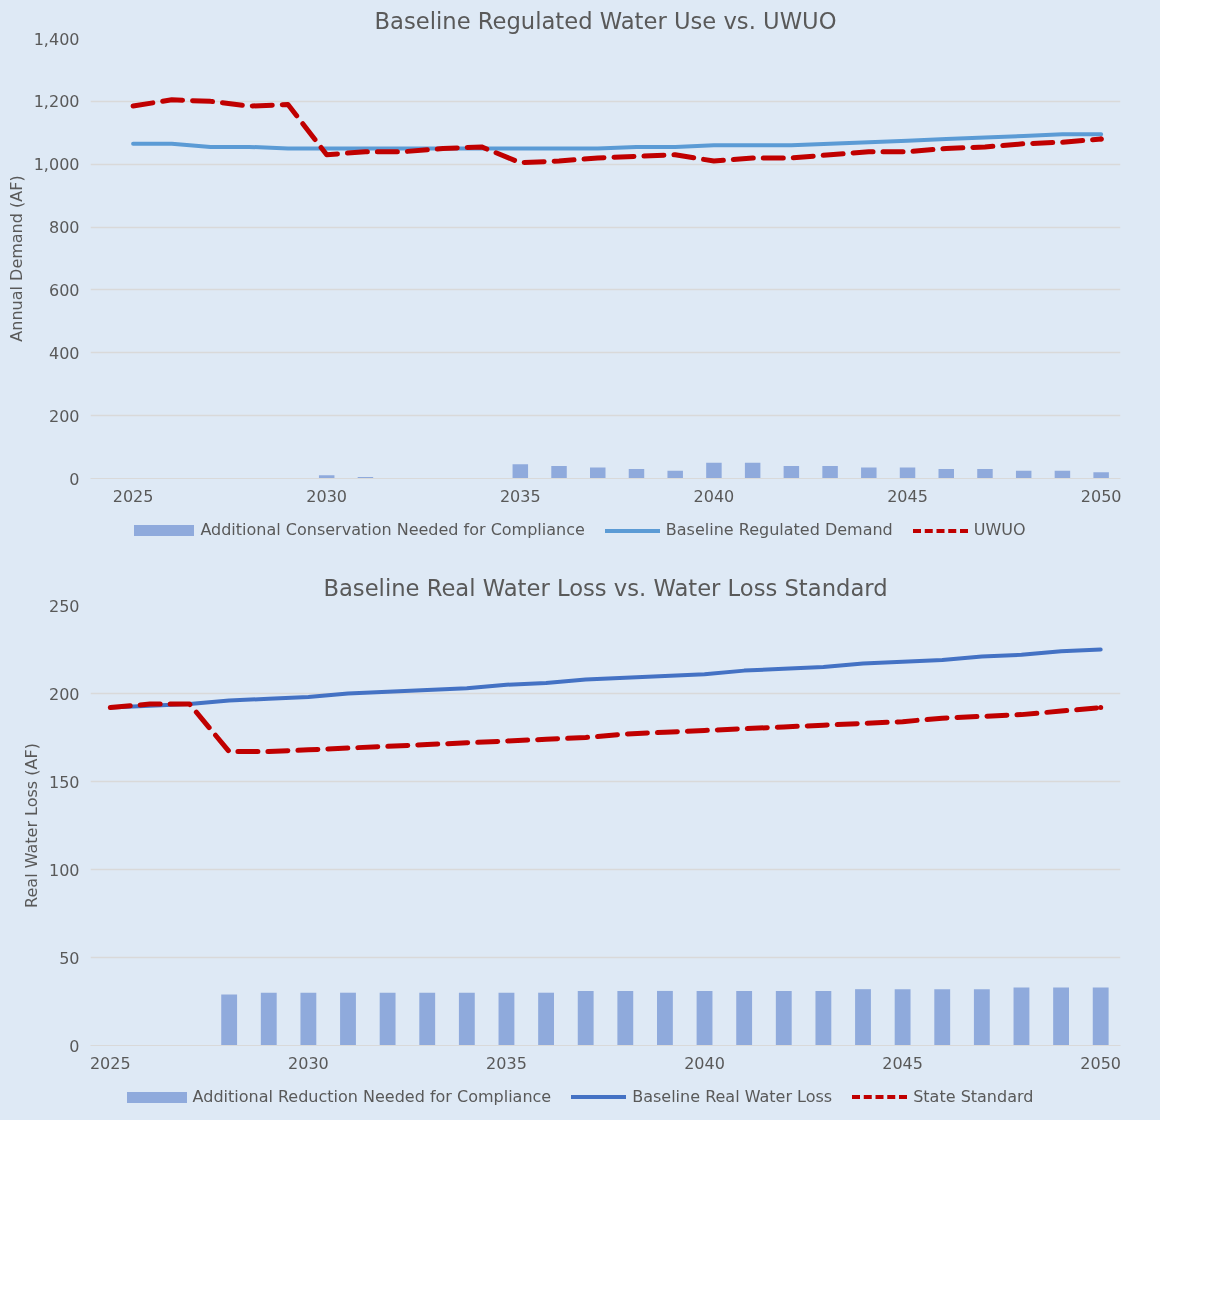  I want to click on y-tick-label: 1,000, so click(56, 165).